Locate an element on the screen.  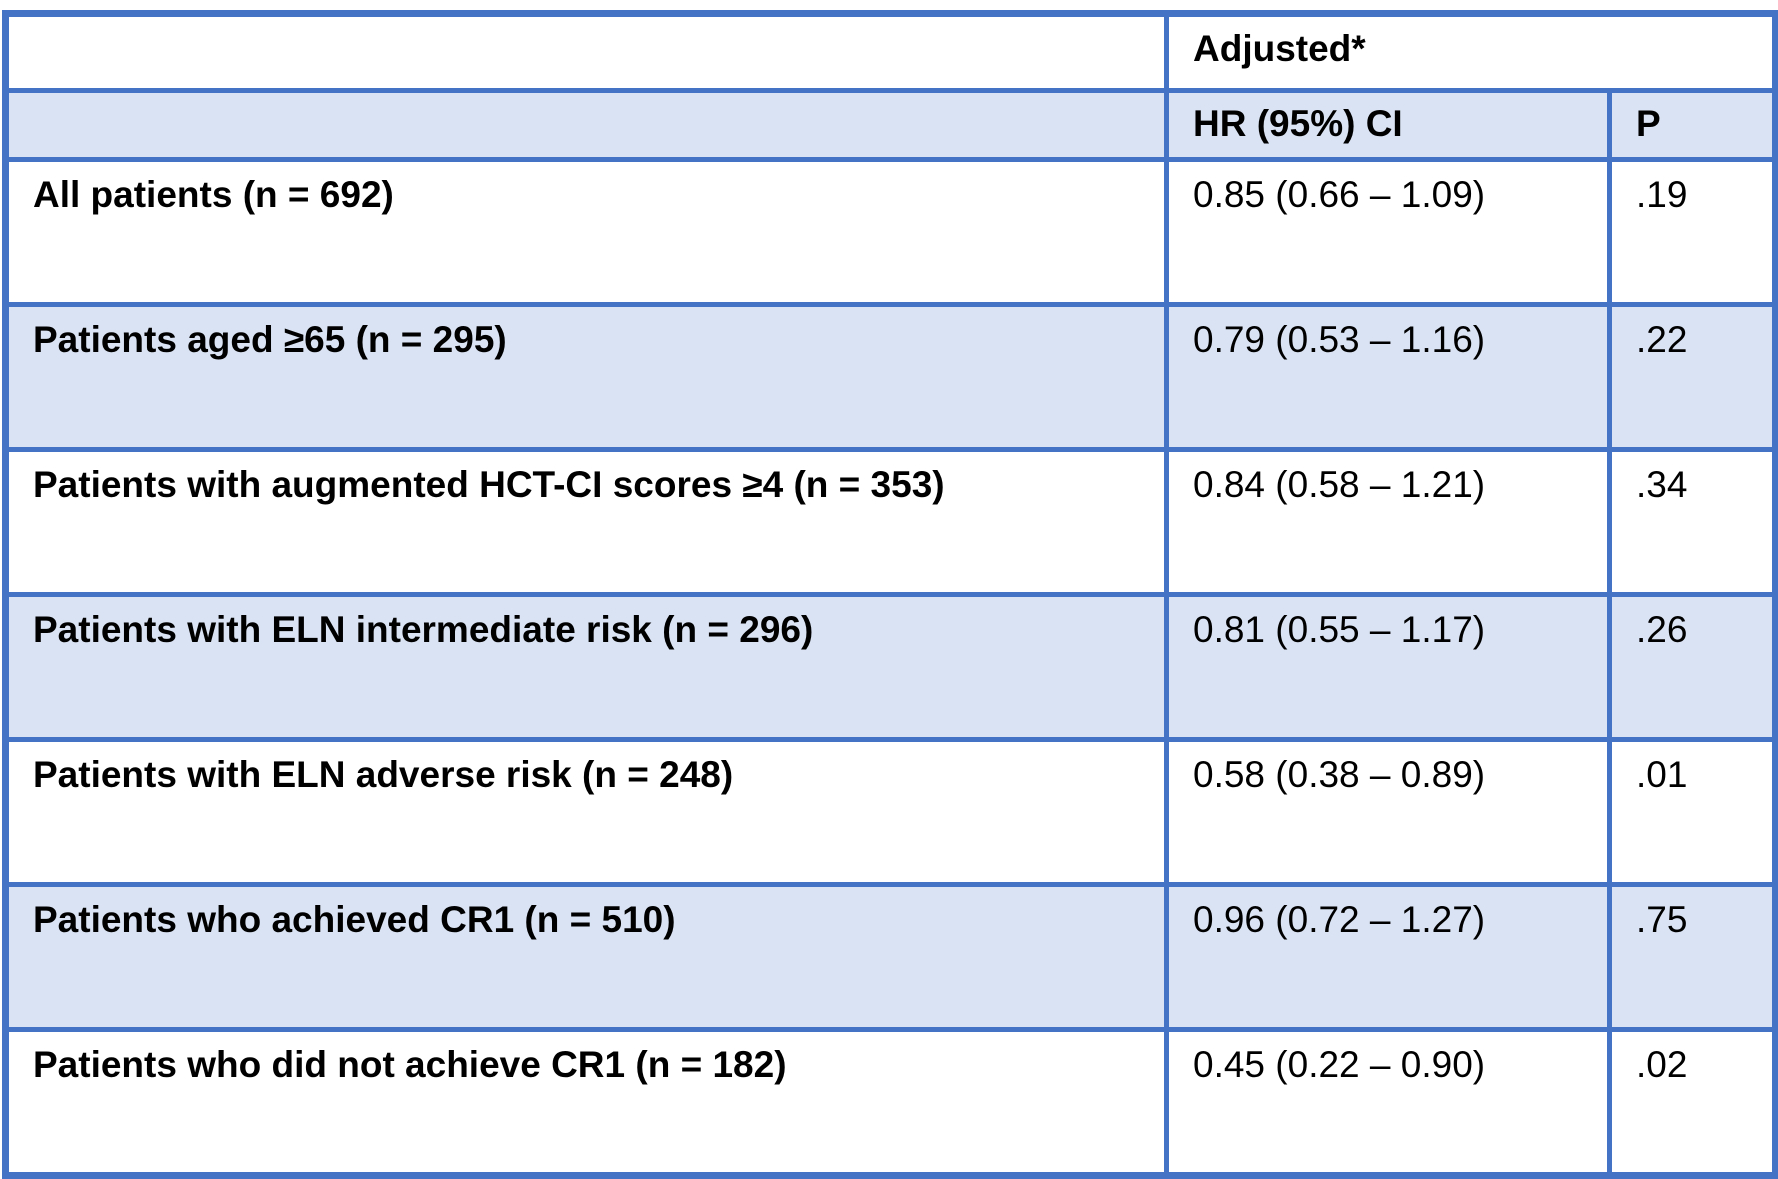
hr-value-cell: 0.96 (0.72 – 1.27) is located at coordinates (1388, 957).